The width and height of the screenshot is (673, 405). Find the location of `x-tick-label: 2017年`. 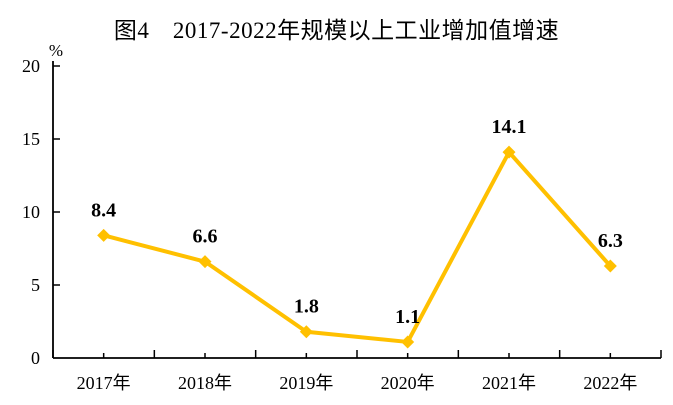

x-tick-label: 2017年 is located at coordinates (104, 383).